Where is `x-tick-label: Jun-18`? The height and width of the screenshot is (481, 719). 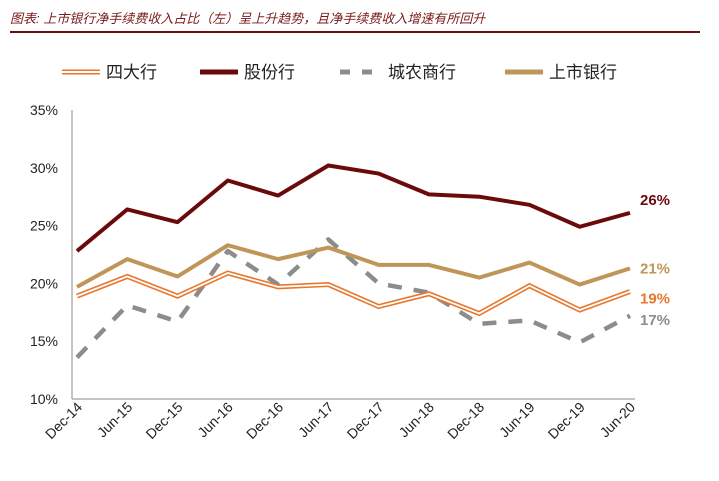
x-tick-label: Jun-18 is located at coordinates (416, 420).